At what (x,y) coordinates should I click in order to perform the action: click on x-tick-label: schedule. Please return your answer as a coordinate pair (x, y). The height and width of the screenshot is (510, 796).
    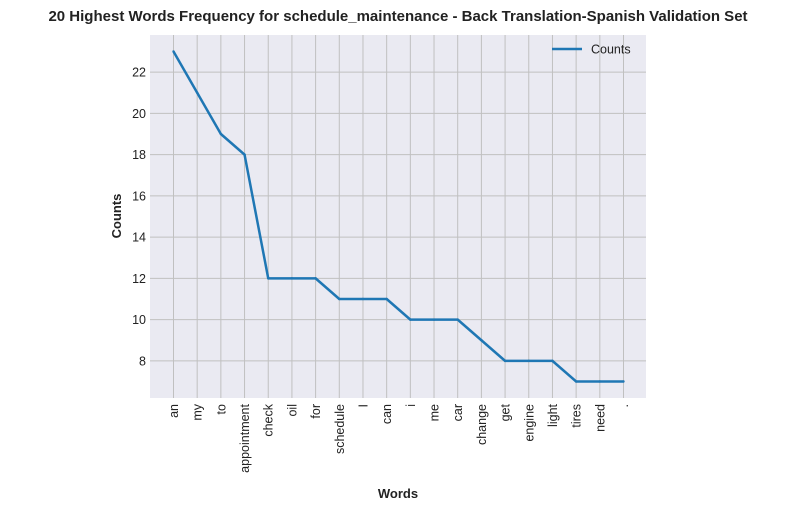
    Looking at the image, I should click on (340, 429).